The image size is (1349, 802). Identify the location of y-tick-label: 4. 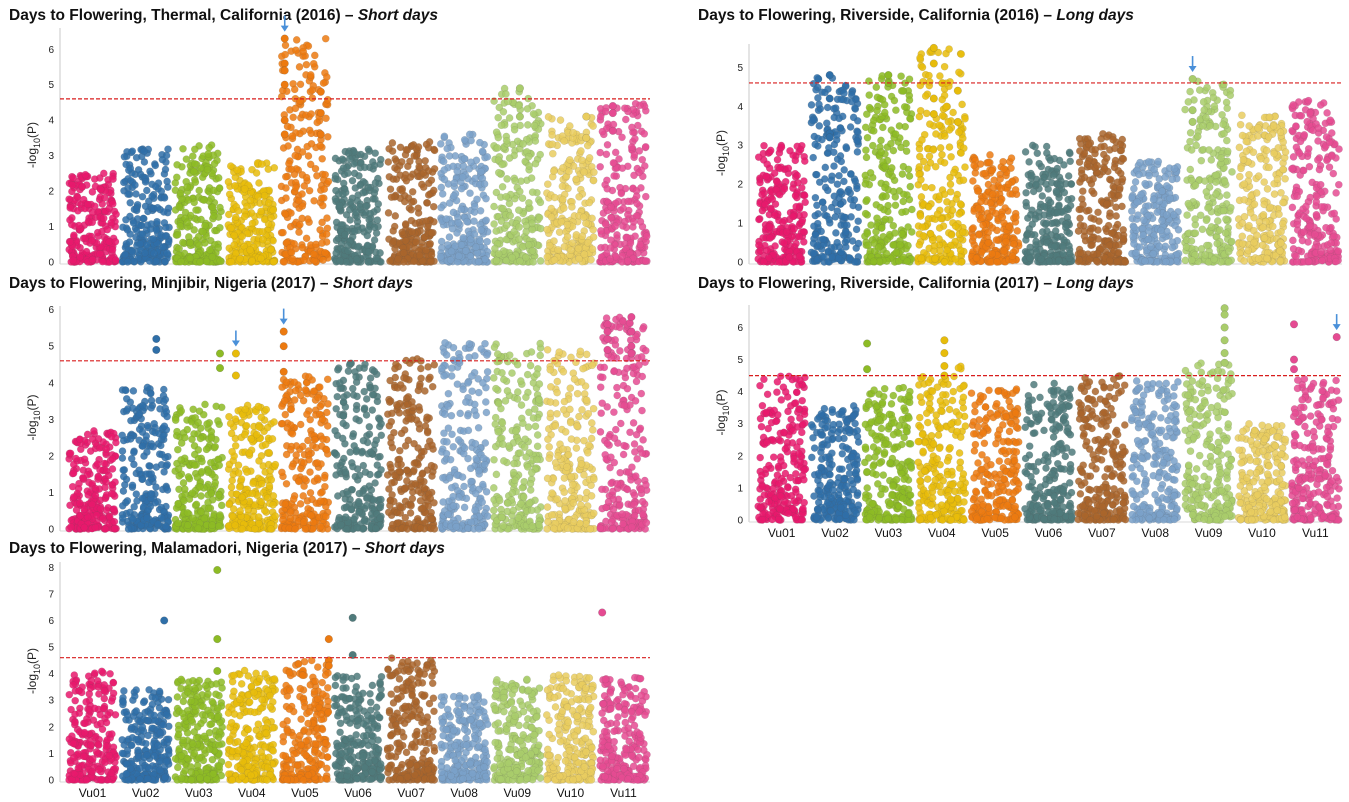
(51, 121).